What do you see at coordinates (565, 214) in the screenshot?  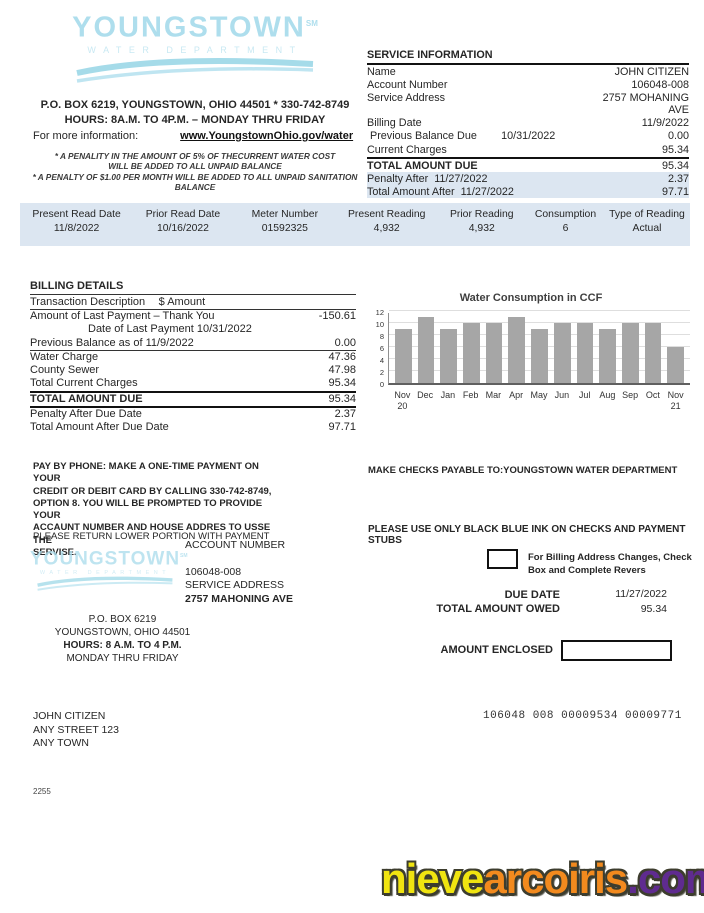 I see `col-label: Consumption` at bounding box center [565, 214].